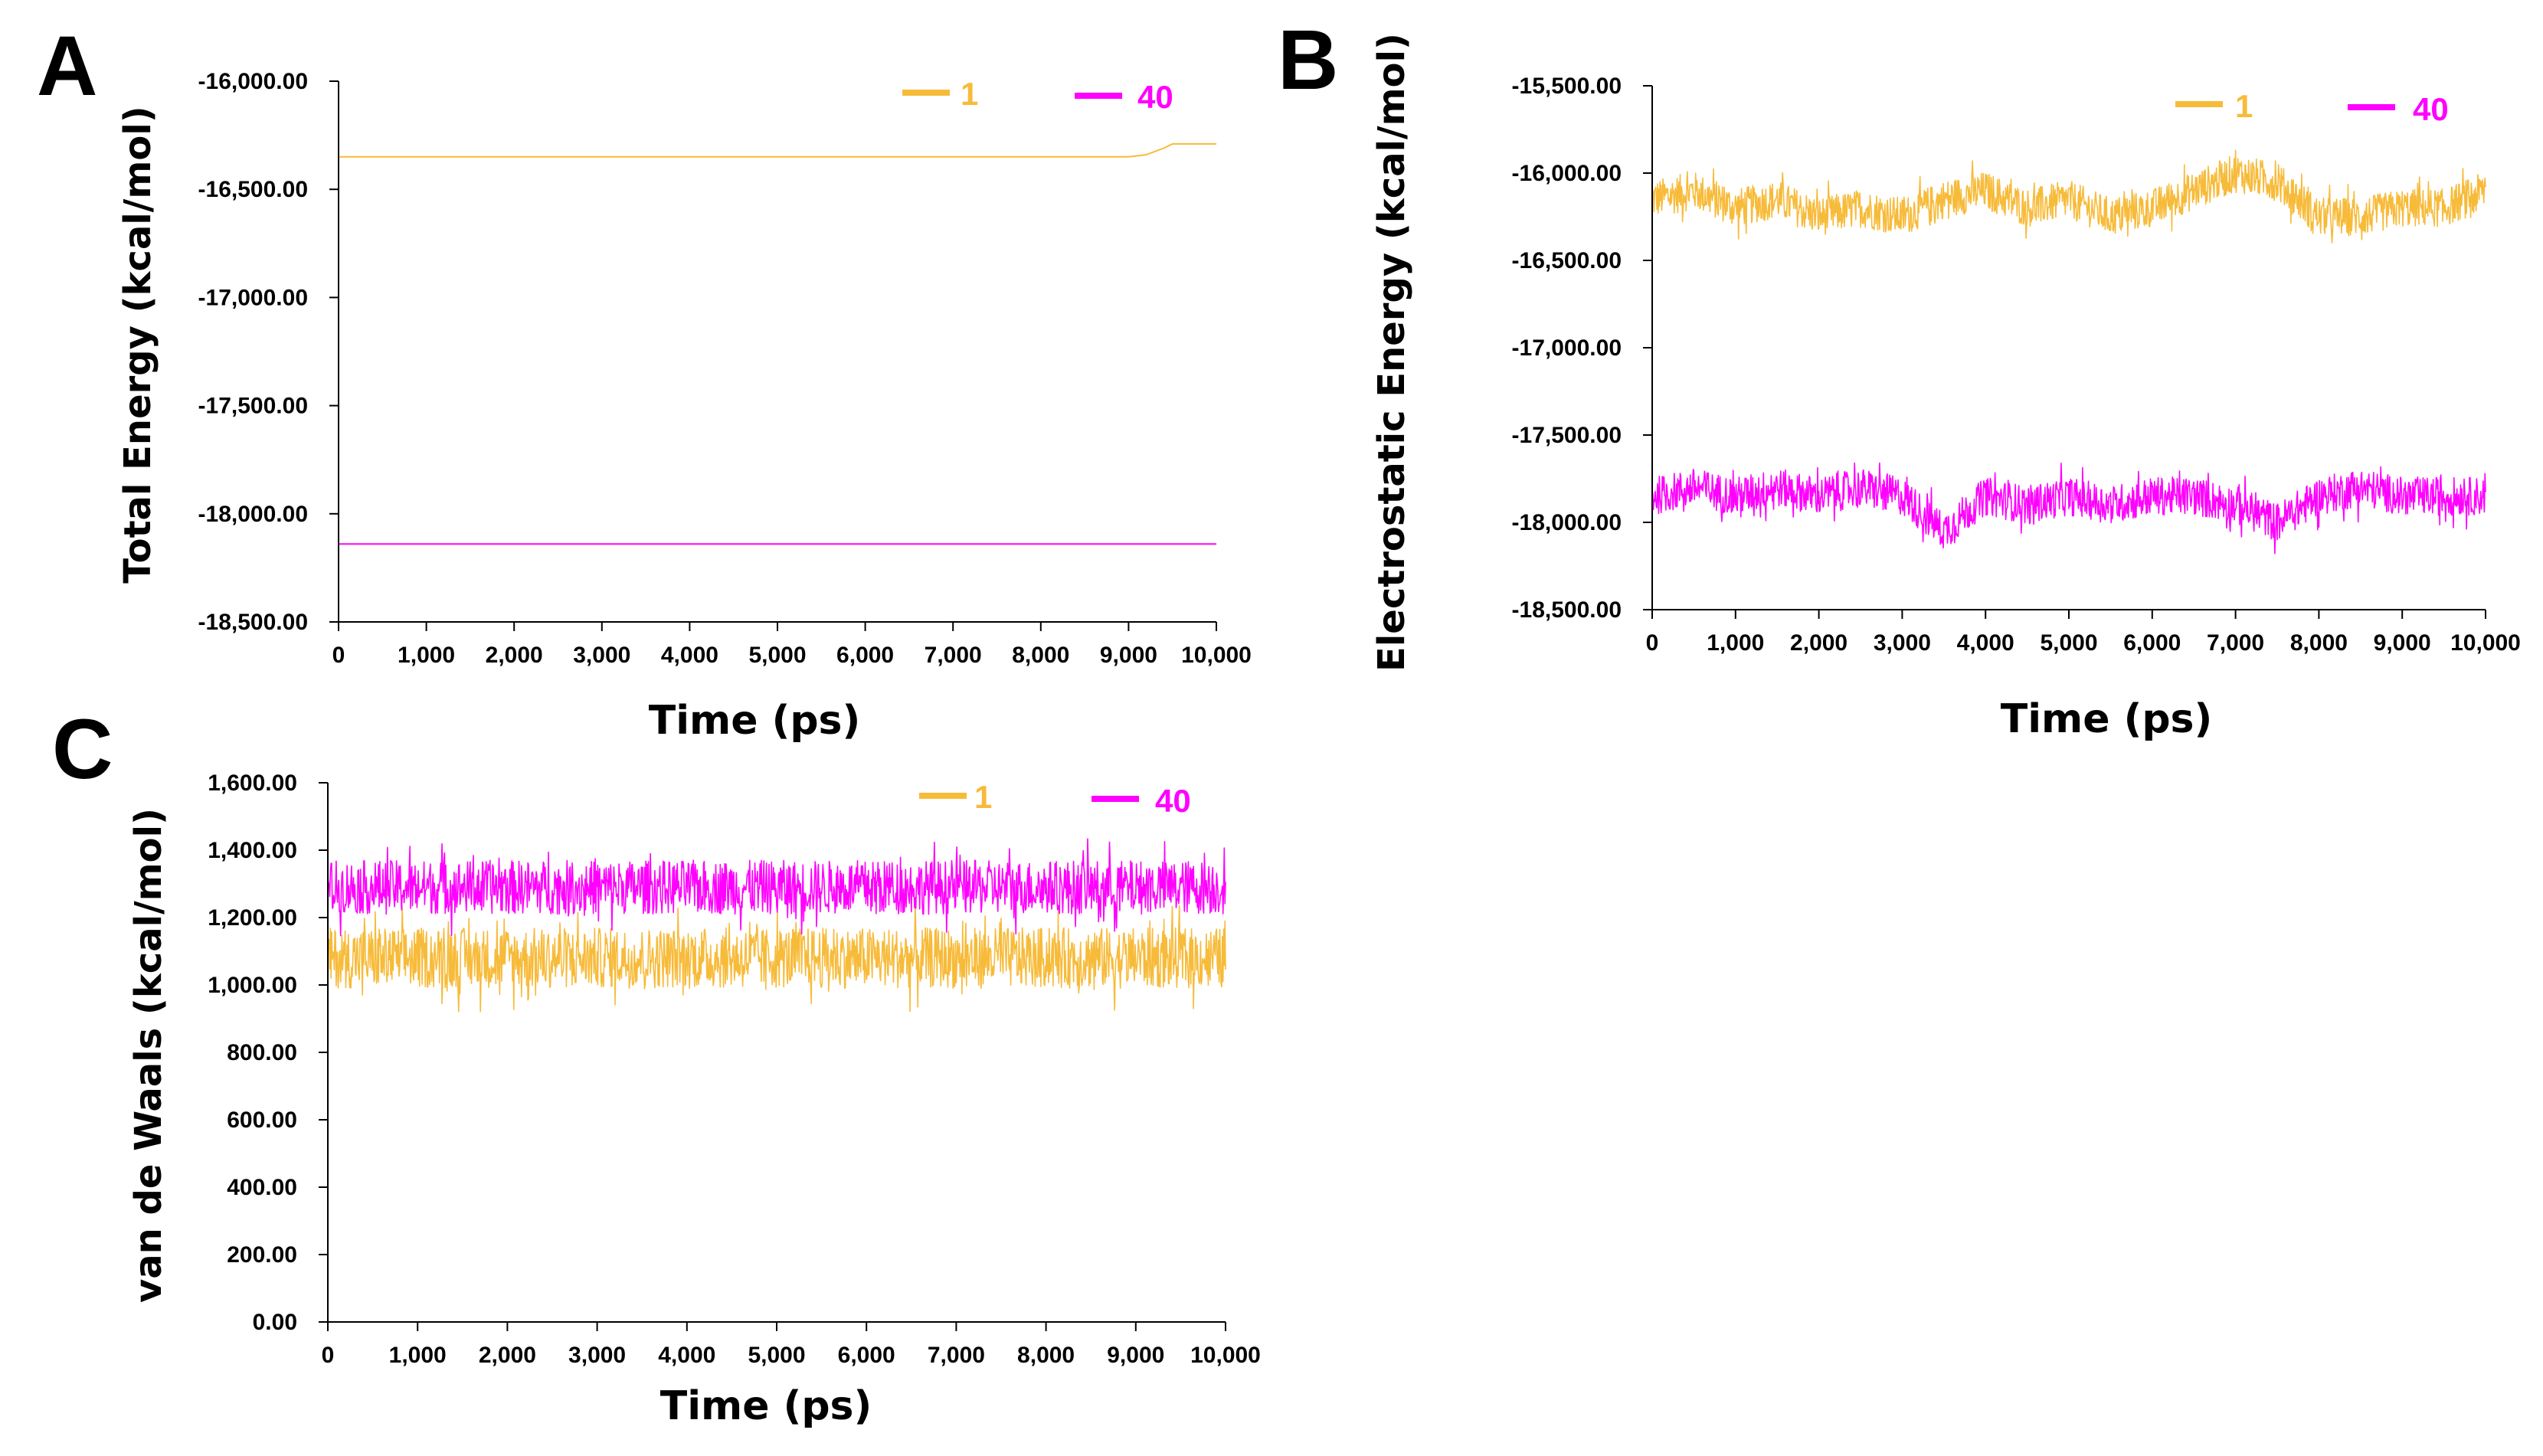  Describe the element at coordinates (262, 1187) in the screenshot. I see `y-tick-label: 400.00` at that location.